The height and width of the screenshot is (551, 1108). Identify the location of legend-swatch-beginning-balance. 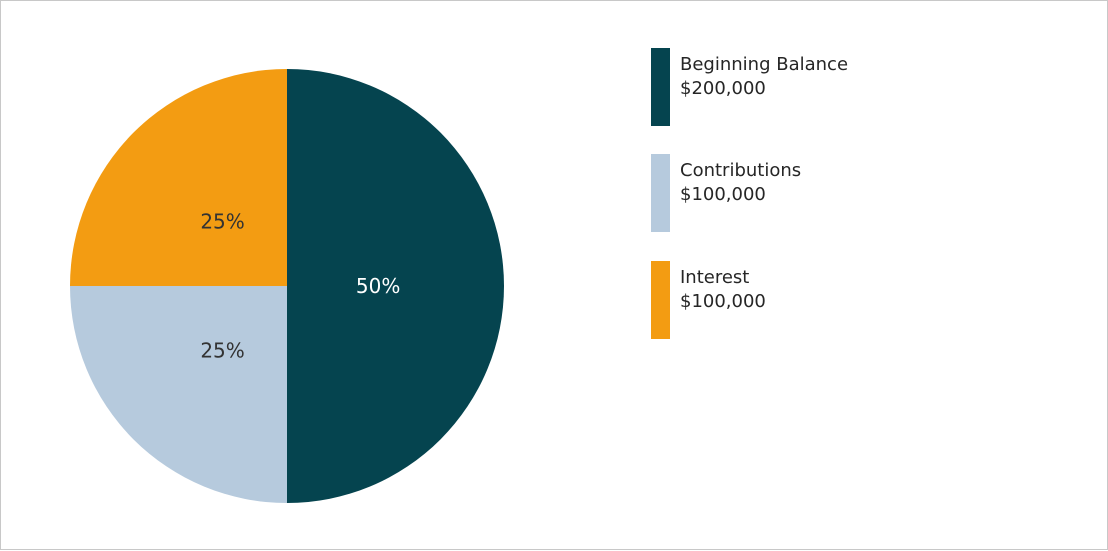
(660, 87).